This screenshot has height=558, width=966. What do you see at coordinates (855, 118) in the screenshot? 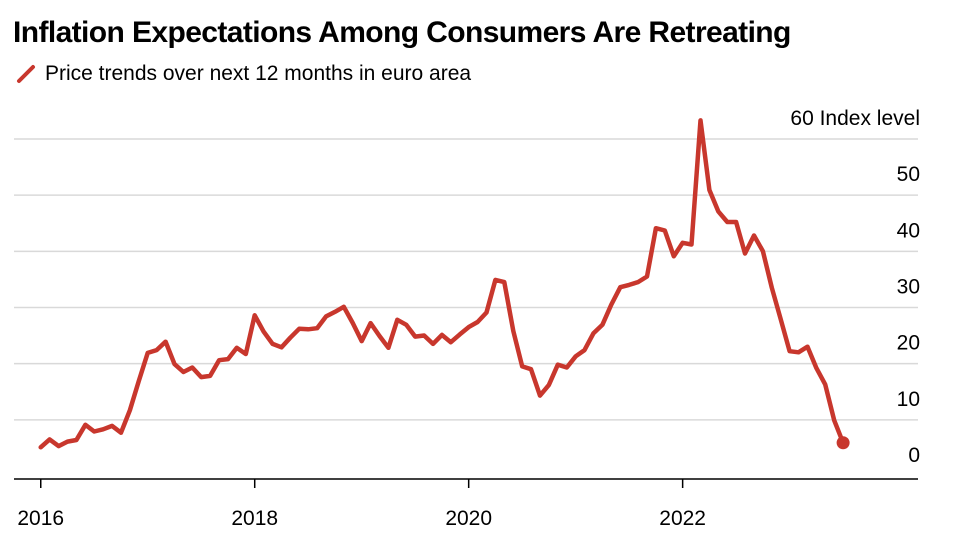
I see `y-tick-label: 60 Index level` at bounding box center [855, 118].